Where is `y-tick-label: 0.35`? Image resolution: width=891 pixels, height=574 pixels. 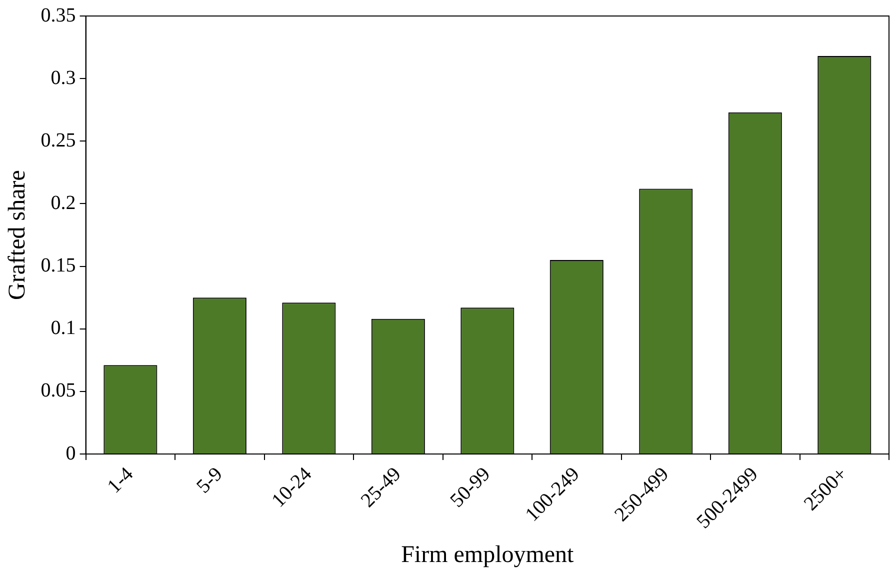 y-tick-label: 0.35 is located at coordinates (58, 15).